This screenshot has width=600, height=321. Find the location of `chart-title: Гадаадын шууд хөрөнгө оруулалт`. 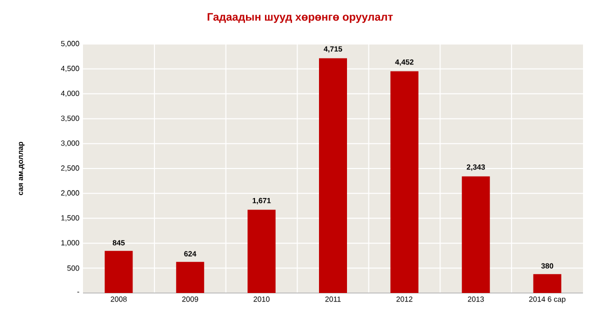

chart-title: Гадаадын шууд хөрөнгө оруулалт is located at coordinates (300, 18).